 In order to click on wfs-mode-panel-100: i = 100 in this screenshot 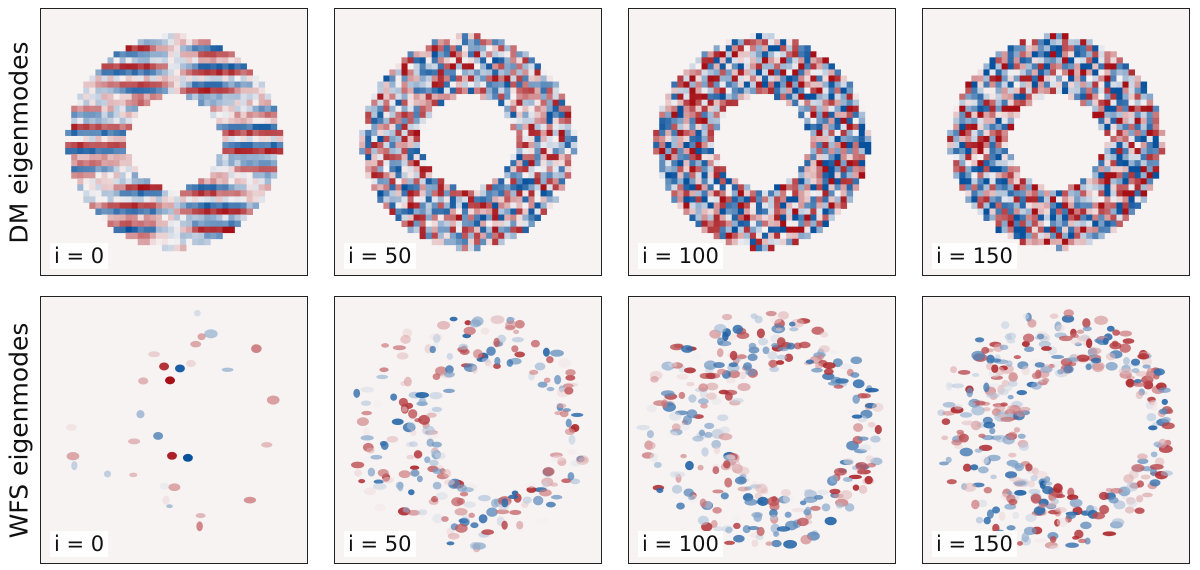, I will do `click(762, 430)`.